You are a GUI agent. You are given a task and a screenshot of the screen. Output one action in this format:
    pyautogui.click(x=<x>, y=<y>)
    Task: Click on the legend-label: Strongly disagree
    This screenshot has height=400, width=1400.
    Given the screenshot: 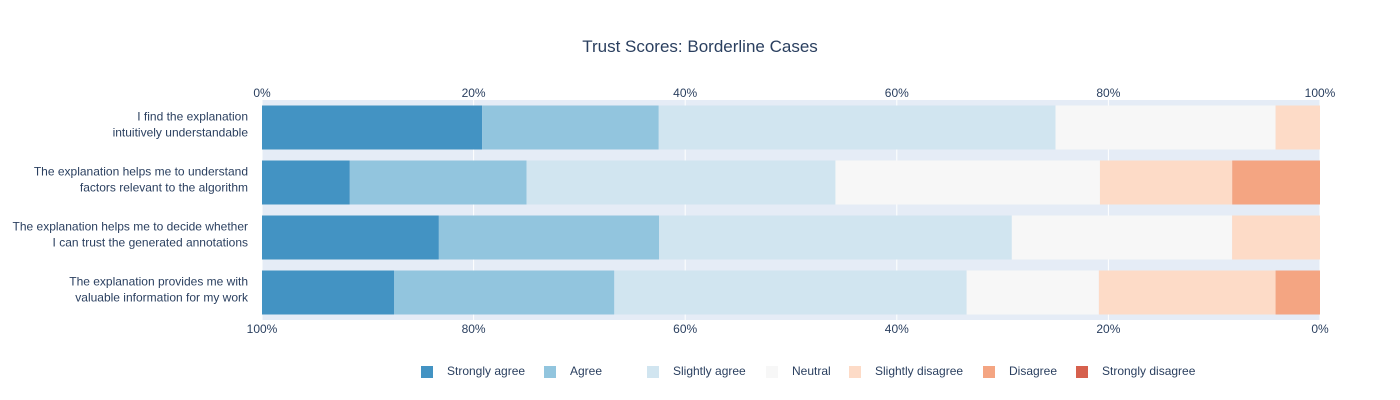 What is the action you would take?
    pyautogui.click(x=1149, y=371)
    